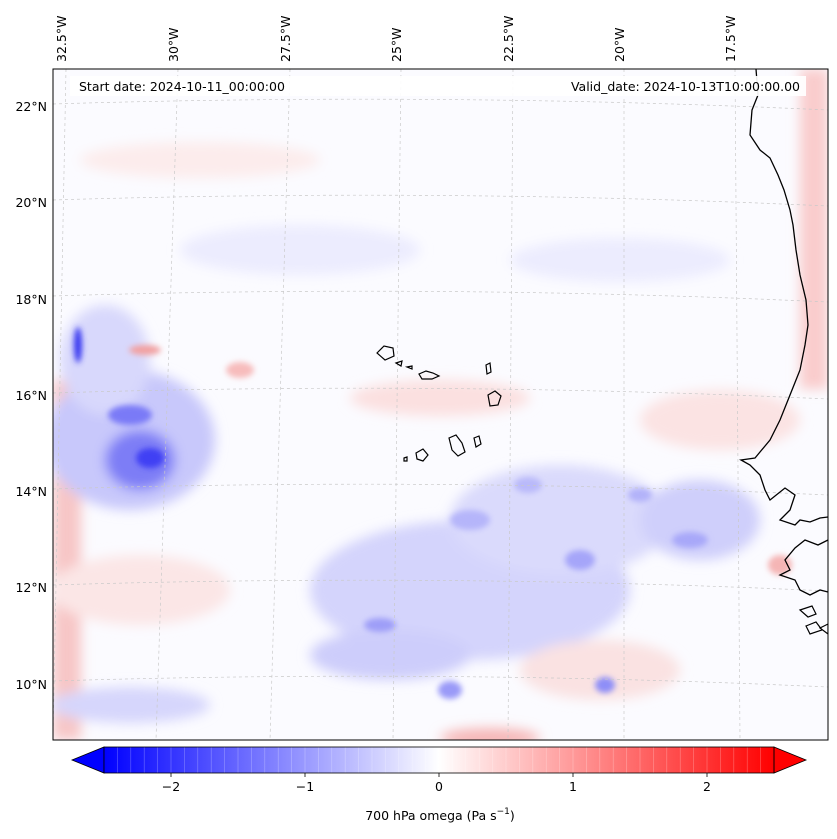 Image resolution: width=837 pixels, height=839 pixels. What do you see at coordinates (398, 363) in the screenshot?
I see `island-sao-vicente` at bounding box center [398, 363].